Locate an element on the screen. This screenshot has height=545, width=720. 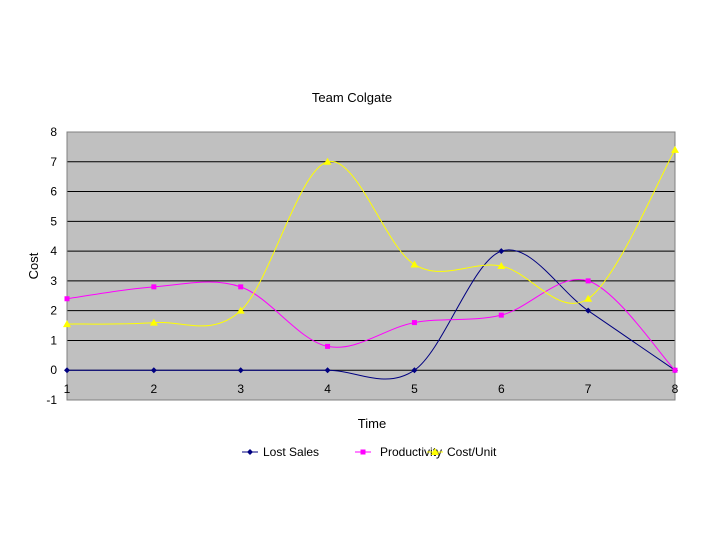
y-tick-label: 8 is located at coordinates (53, 132).